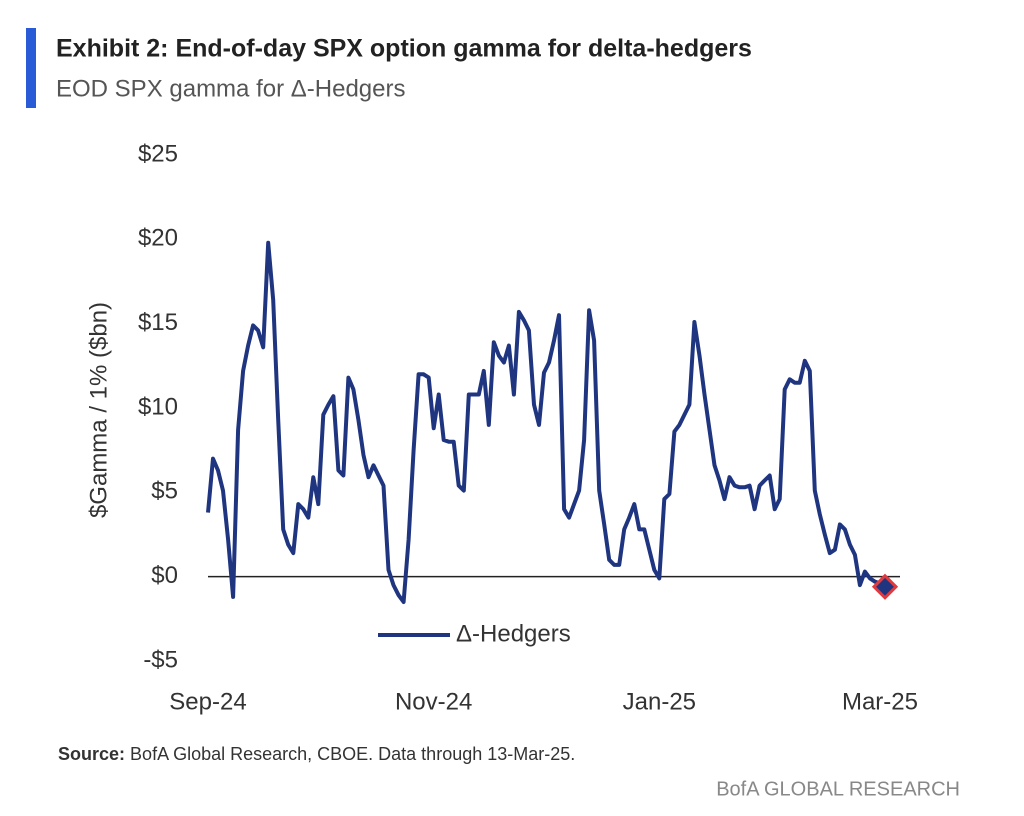  What do you see at coordinates (91, 754) in the screenshot?
I see `source-label: Source:` at bounding box center [91, 754].